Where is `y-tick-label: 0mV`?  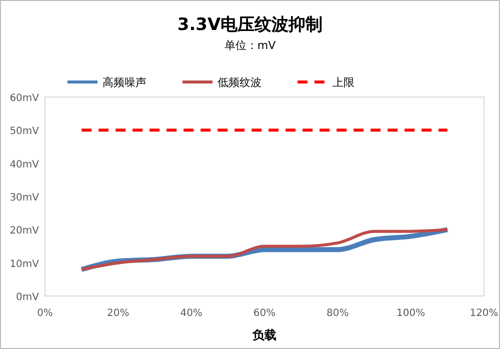 y-tick-label: 0mV is located at coordinates (28, 297).